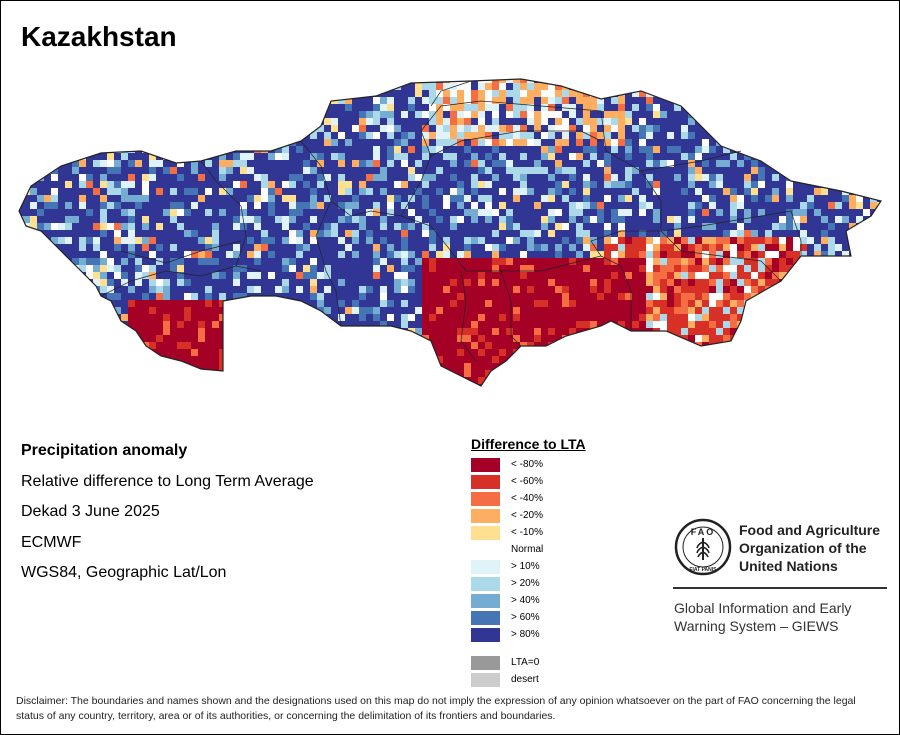  Describe the element at coordinates (703, 570) in the screenshot. I see `fao-logo-motto: FIAT PANIS` at that location.